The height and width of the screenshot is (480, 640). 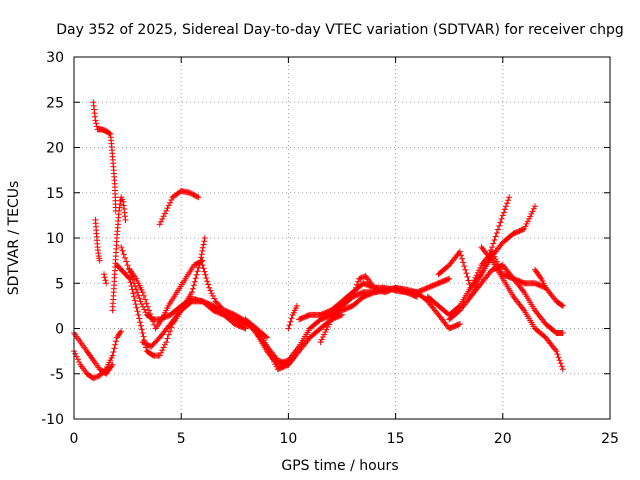 What do you see at coordinates (55, 149) in the screenshot?
I see `y-tick-label: 20` at bounding box center [55, 149].